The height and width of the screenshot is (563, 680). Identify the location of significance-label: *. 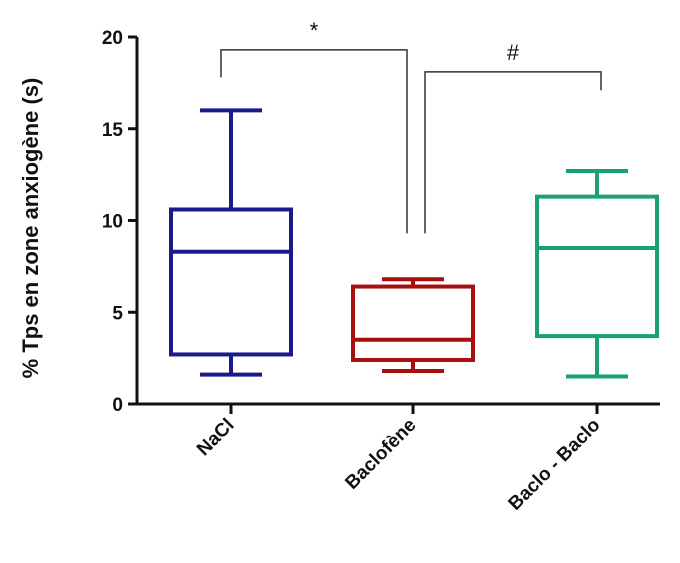
(314, 30).